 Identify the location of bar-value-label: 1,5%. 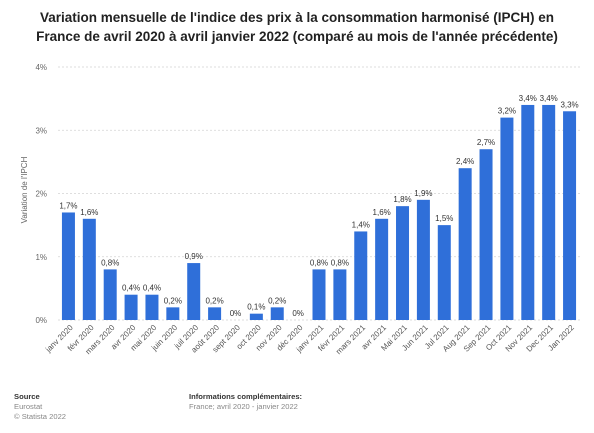
(444, 218).